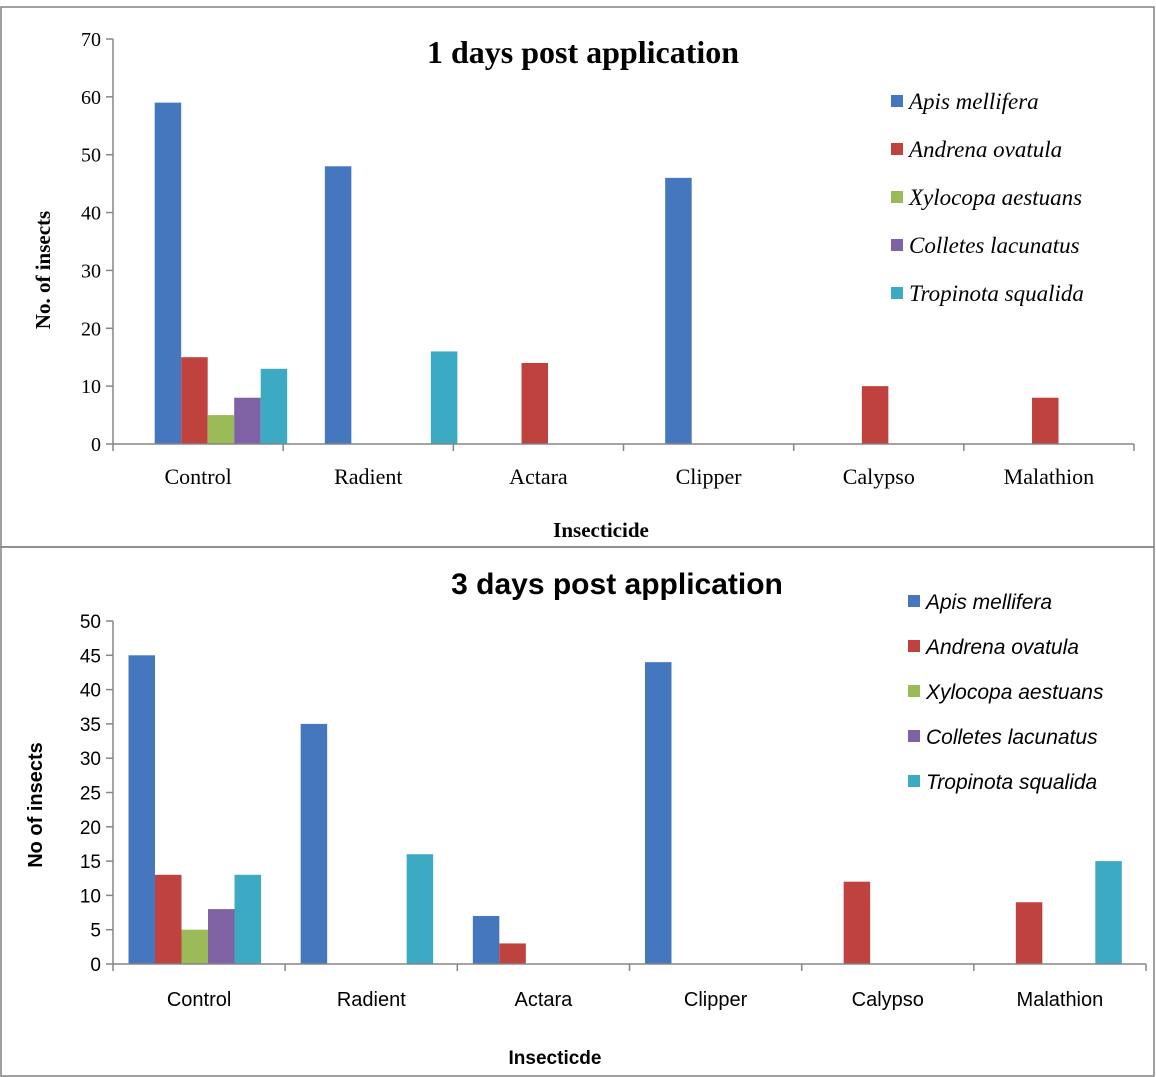  I want to click on panel-1-y-axis-label: No. of insects, so click(43, 270).